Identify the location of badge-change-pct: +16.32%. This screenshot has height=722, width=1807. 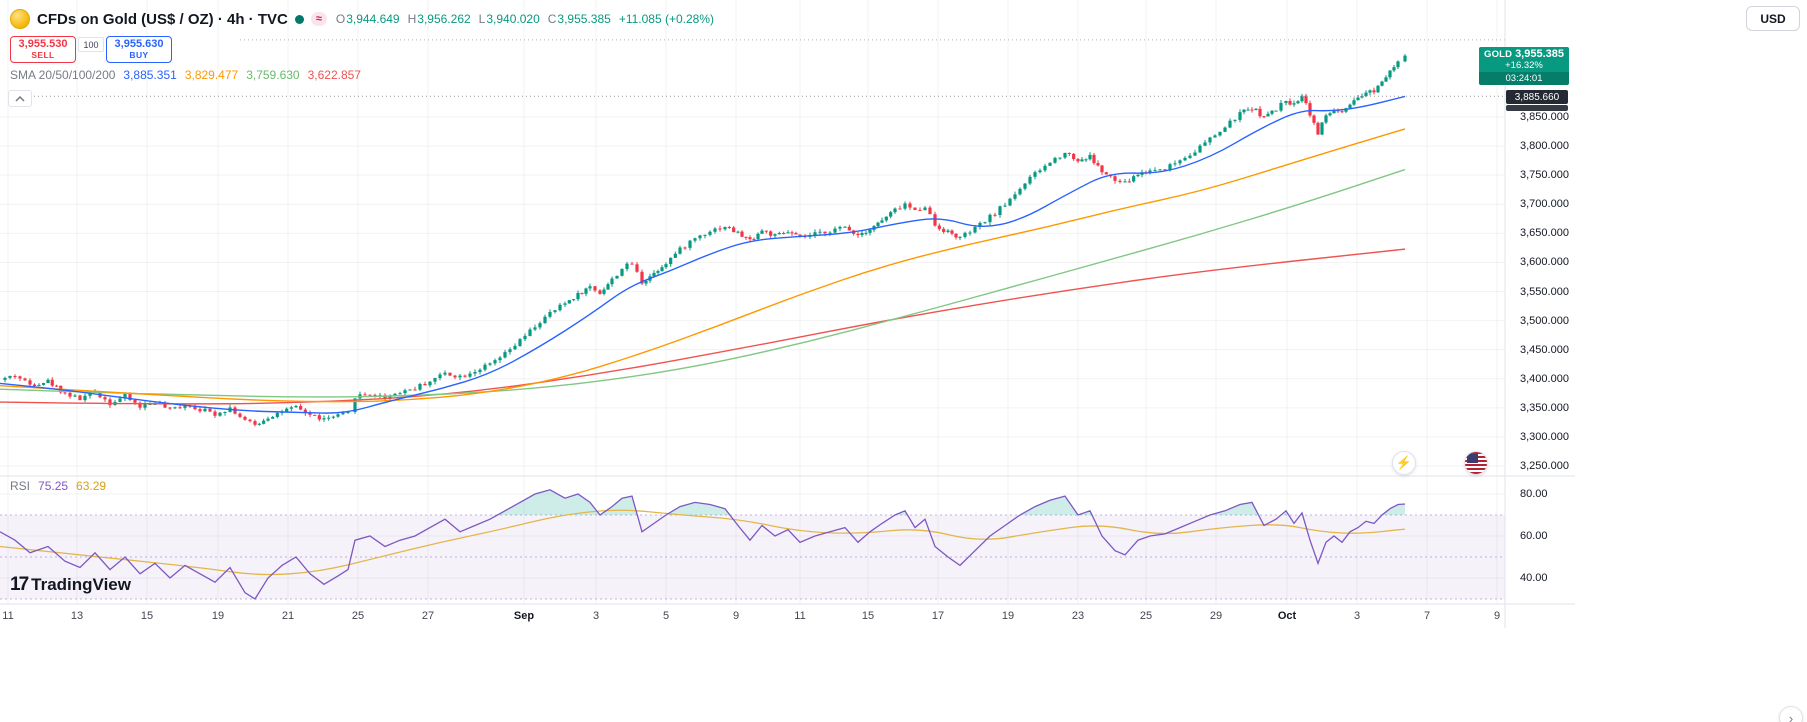
(1524, 65).